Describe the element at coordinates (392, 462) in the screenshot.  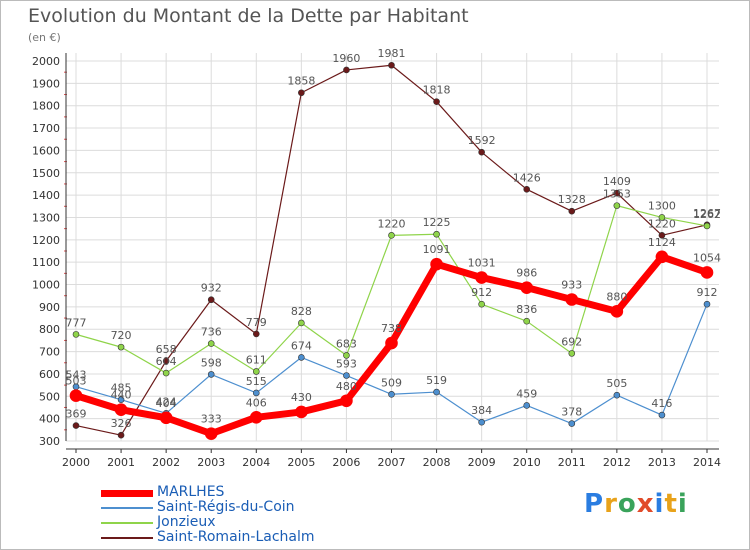
I see `x-tick-label: 2007` at that location.